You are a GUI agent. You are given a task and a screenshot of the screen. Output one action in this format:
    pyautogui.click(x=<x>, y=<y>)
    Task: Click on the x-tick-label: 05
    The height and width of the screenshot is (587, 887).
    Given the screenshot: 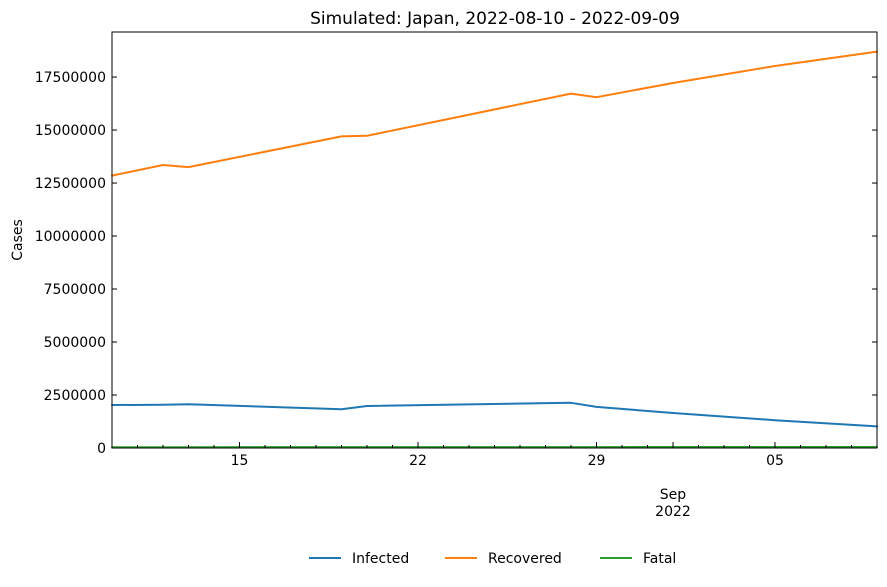 What is the action you would take?
    pyautogui.click(x=775, y=461)
    